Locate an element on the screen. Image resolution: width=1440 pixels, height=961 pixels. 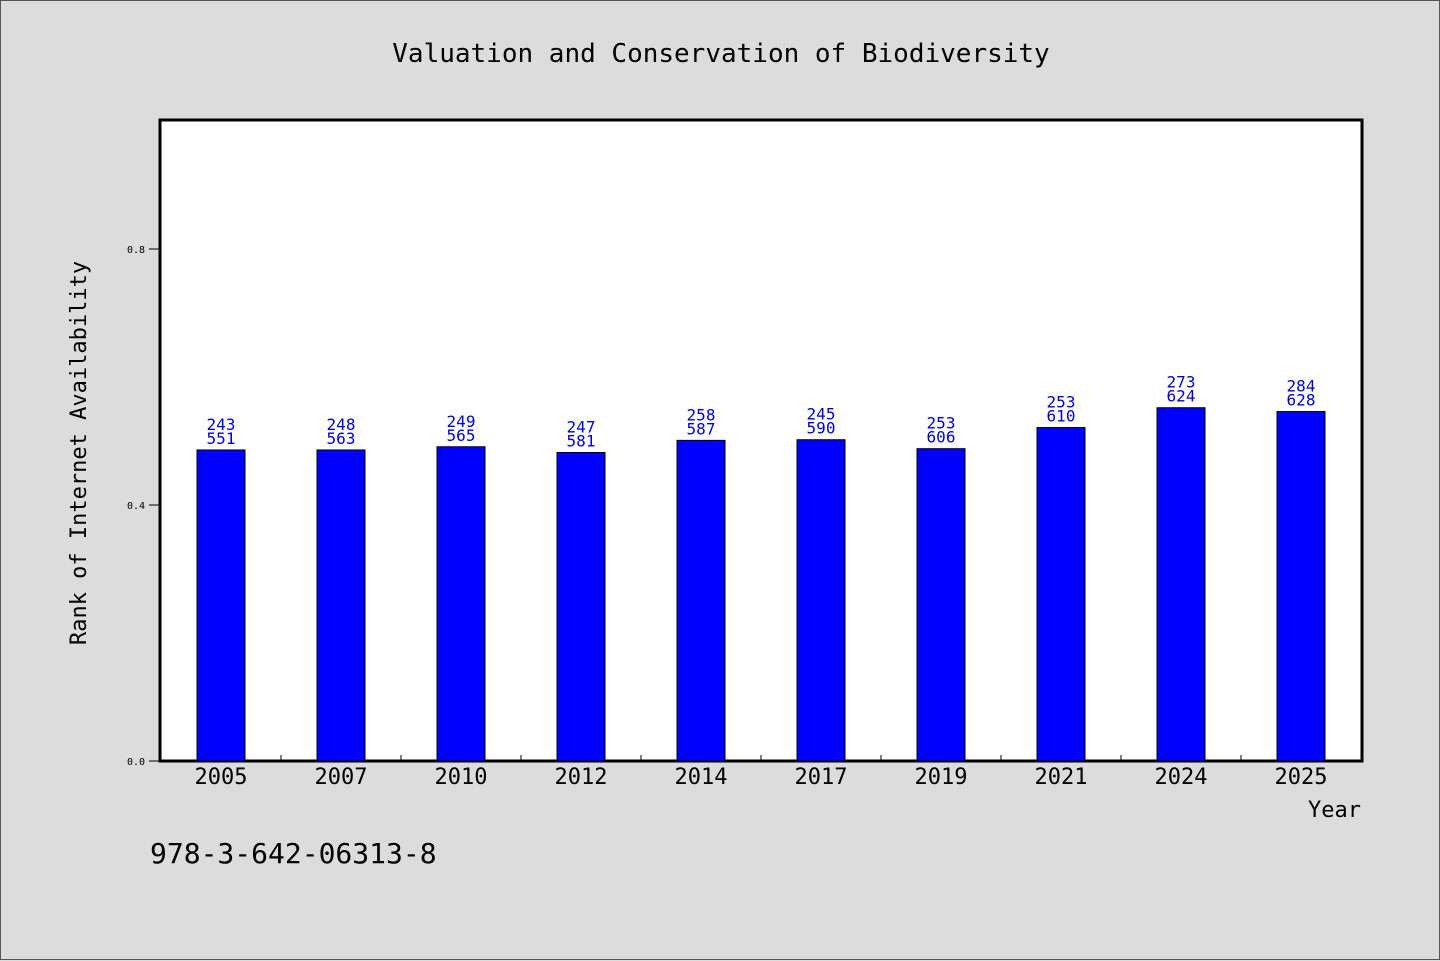
bar-label-top-2012: 247 is located at coordinates (581, 427).